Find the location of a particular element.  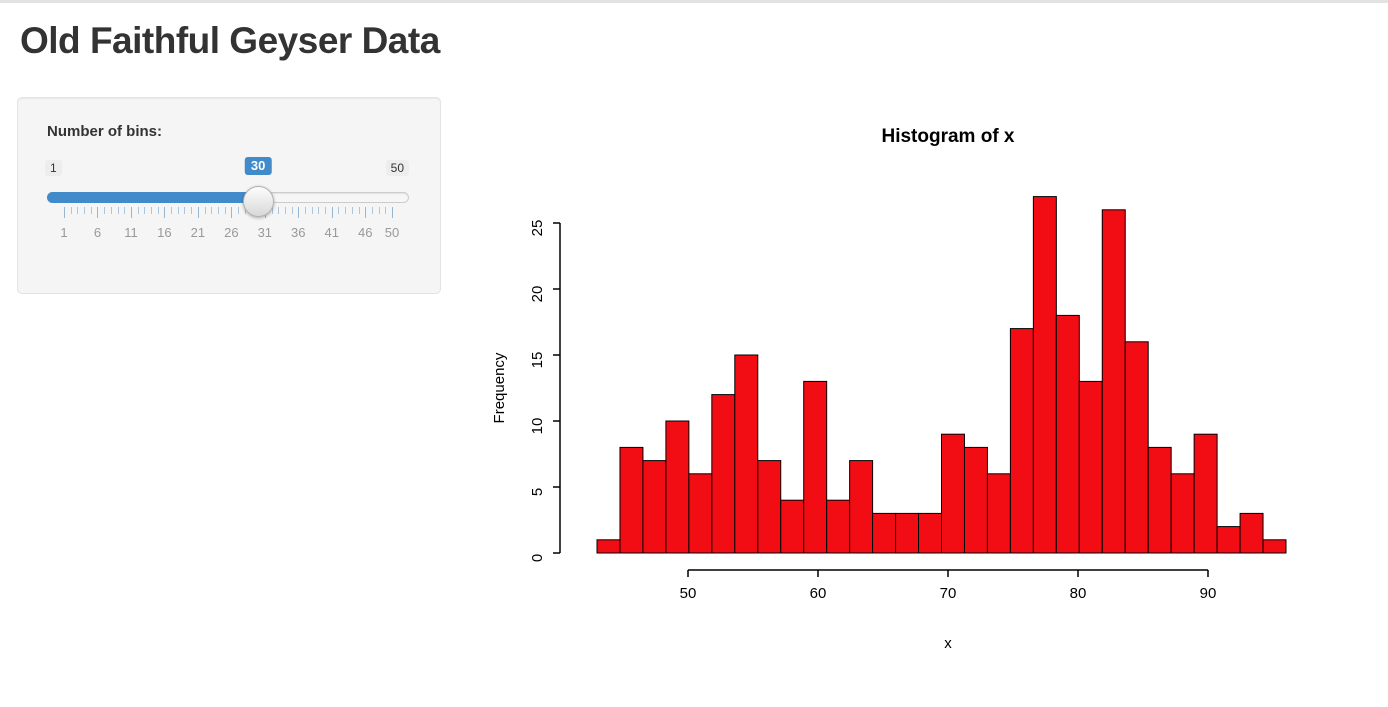

slider-grid-label: 26 is located at coordinates (231, 232).